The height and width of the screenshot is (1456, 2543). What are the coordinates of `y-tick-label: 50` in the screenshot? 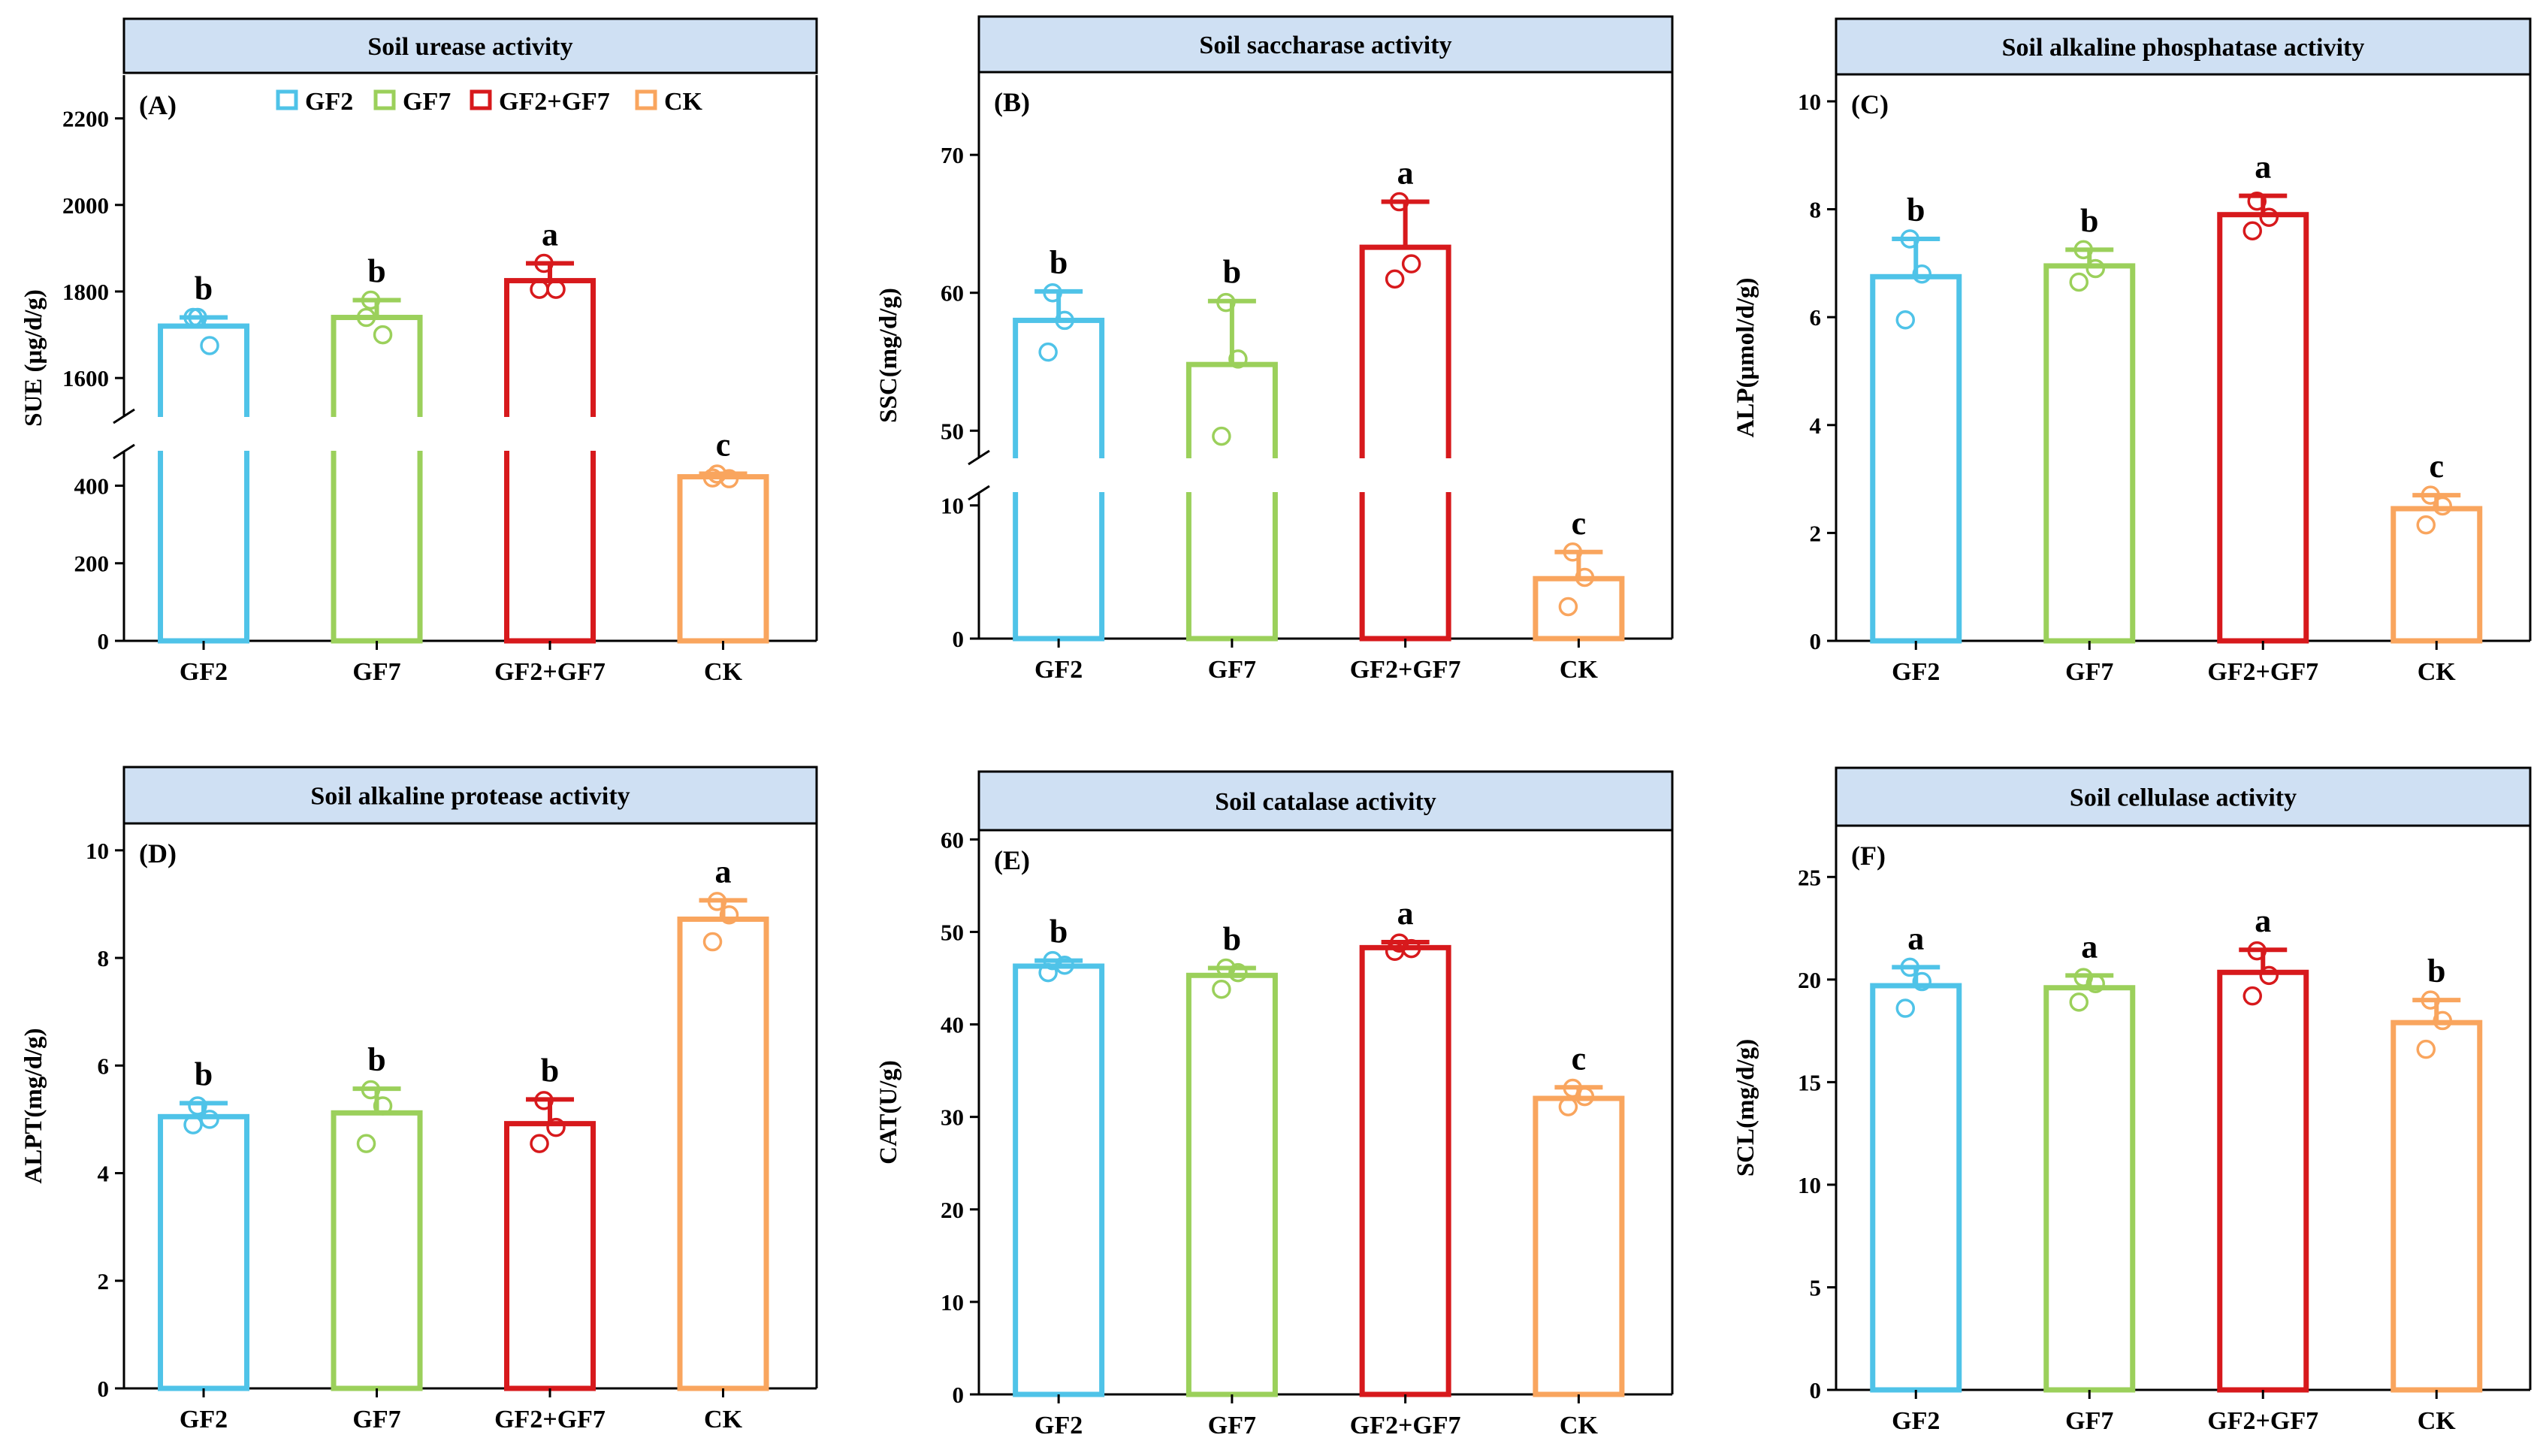 It's located at (952, 431).